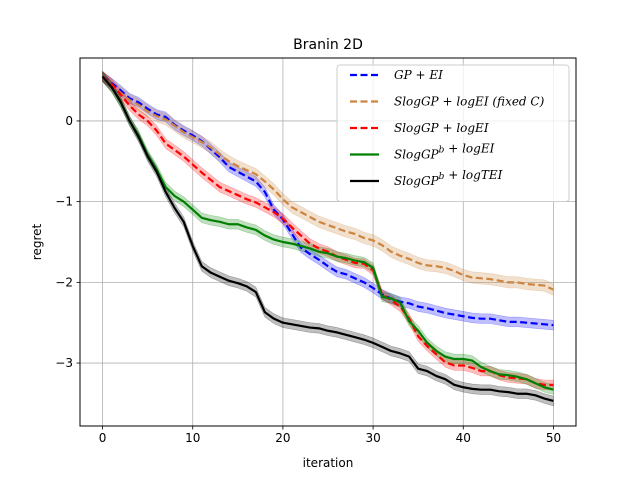  I want to click on legend-label-3: SlogGPb + logEI, so click(444, 152).